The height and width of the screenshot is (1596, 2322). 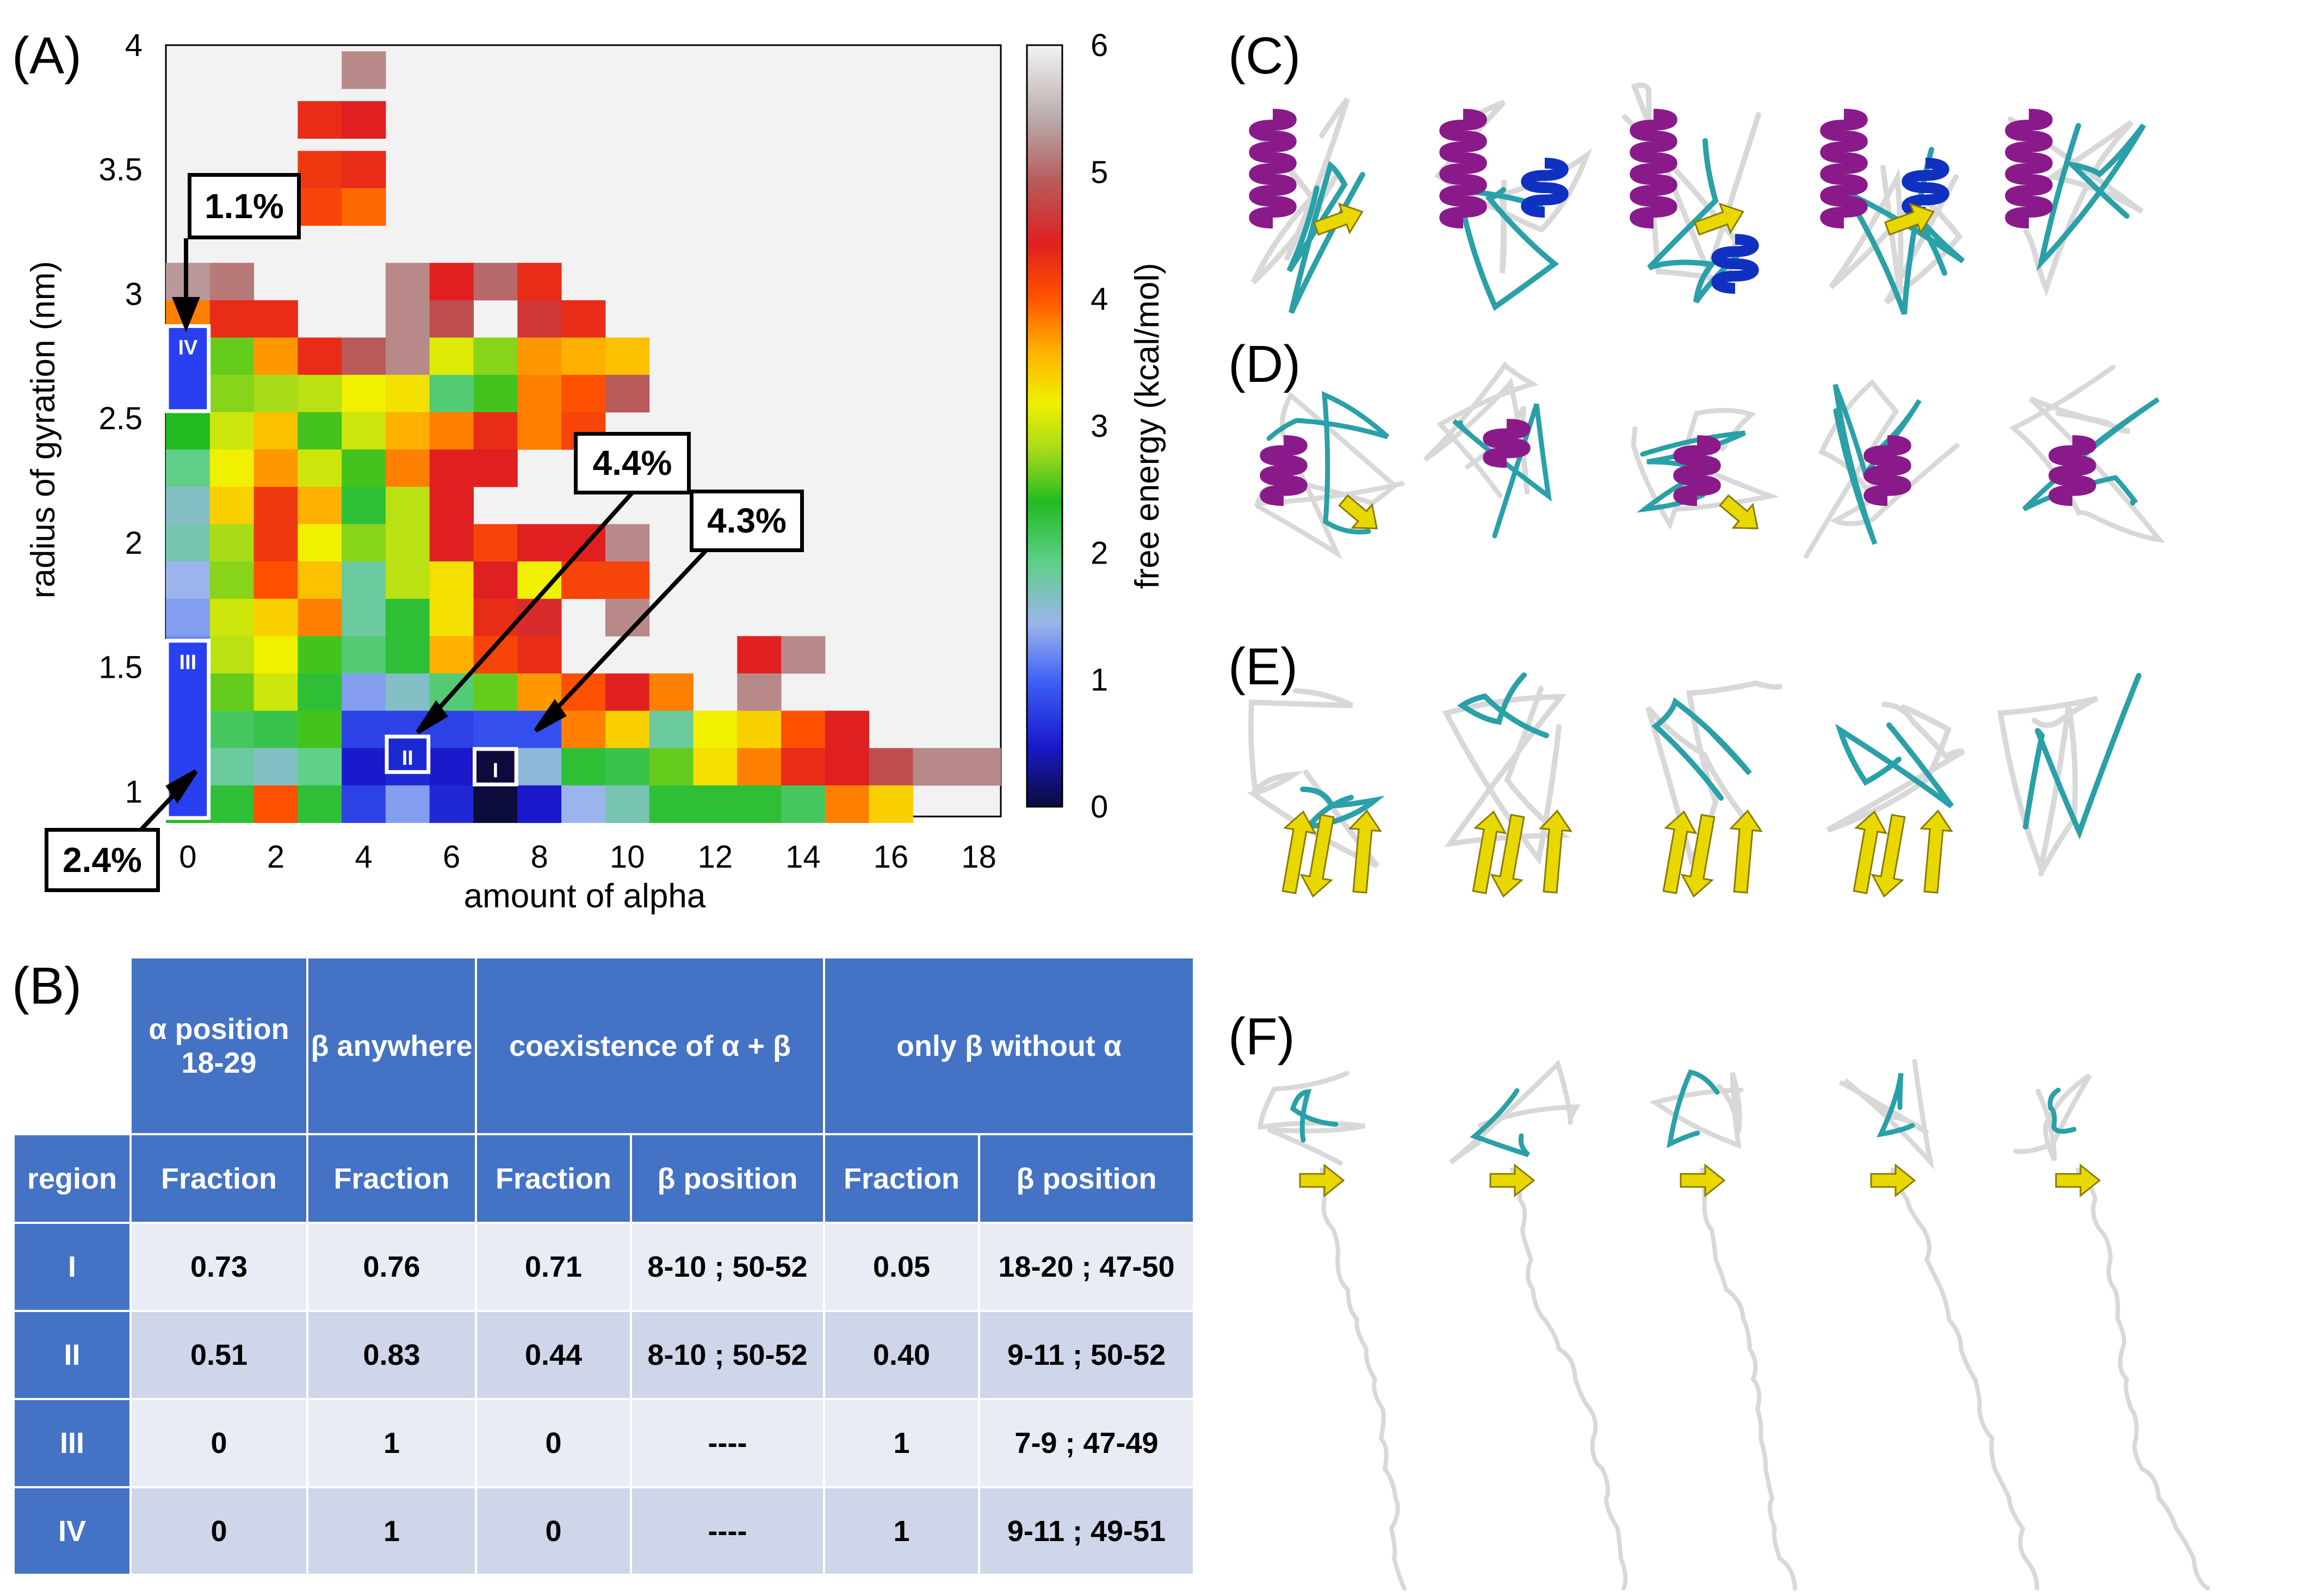 I want to click on y-tick-label: 1, so click(x=134, y=791).